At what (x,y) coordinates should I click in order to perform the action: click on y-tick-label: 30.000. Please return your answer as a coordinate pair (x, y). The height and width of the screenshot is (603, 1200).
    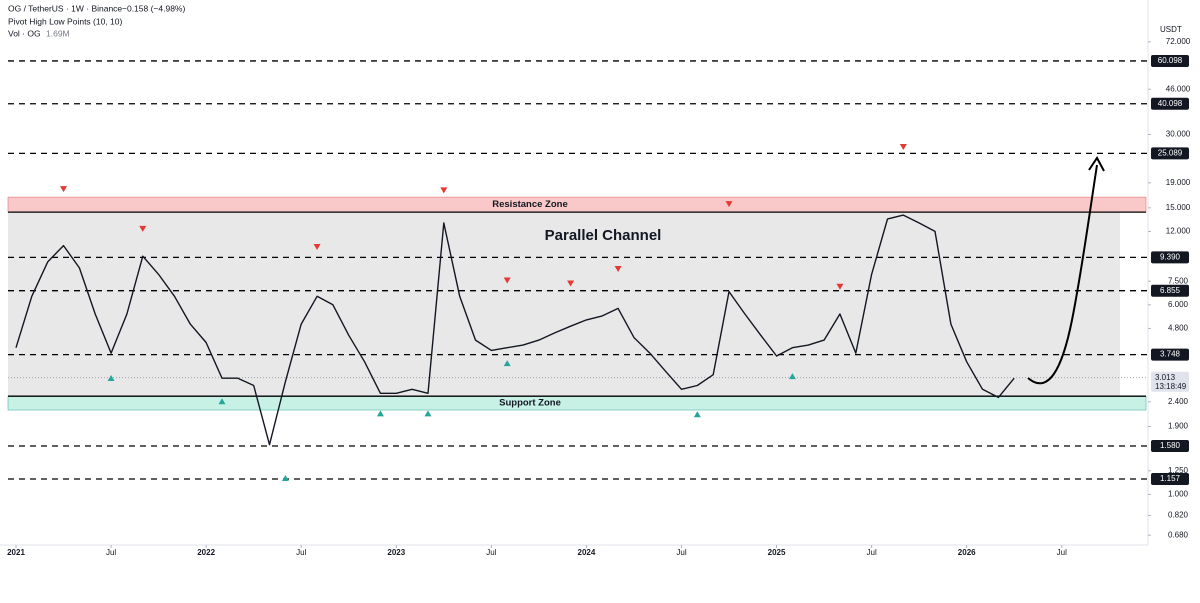
    Looking at the image, I should click on (1178, 134).